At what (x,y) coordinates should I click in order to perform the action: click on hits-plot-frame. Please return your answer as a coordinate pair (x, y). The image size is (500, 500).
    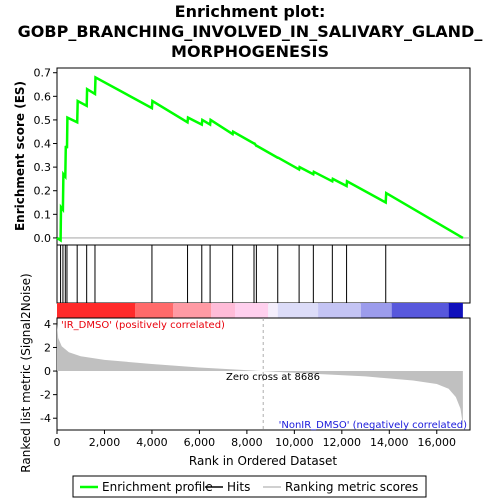
    Looking at the image, I should click on (263, 274).